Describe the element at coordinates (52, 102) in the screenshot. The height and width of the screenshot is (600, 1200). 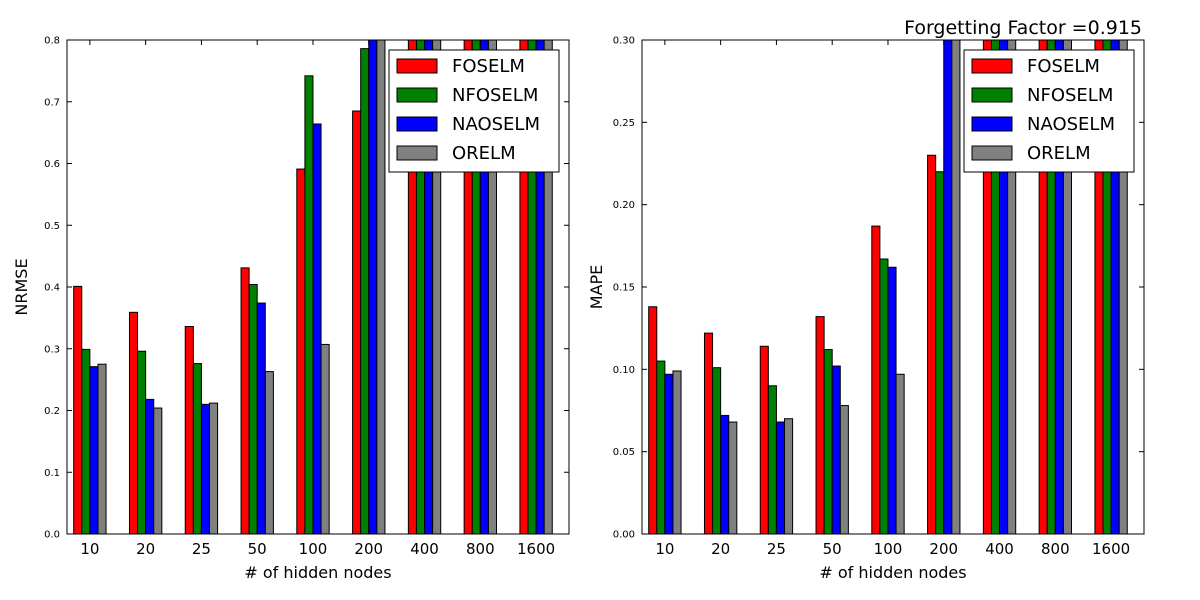
I see `y-tick-label: 0.7` at that location.